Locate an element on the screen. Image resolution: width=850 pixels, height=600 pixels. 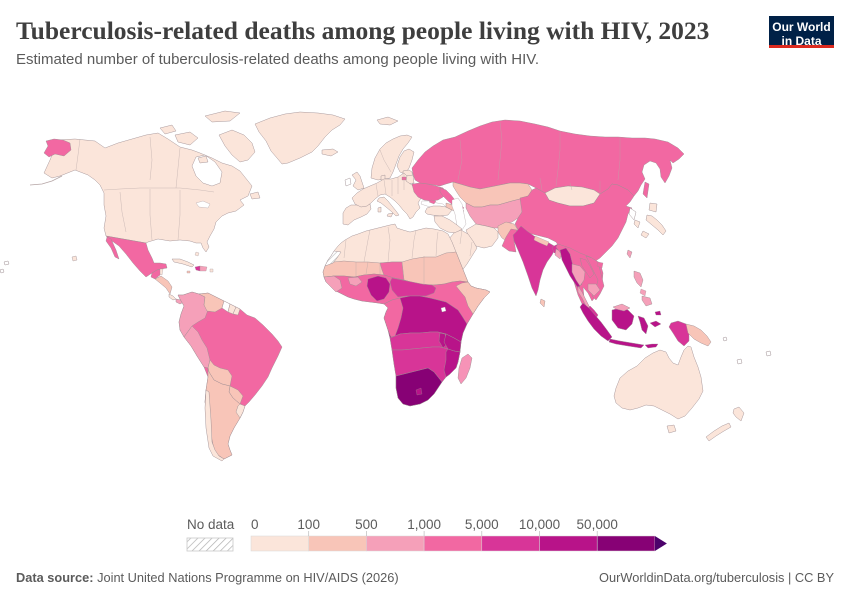
svg-text: 50,000 is located at coordinates (597, 524).